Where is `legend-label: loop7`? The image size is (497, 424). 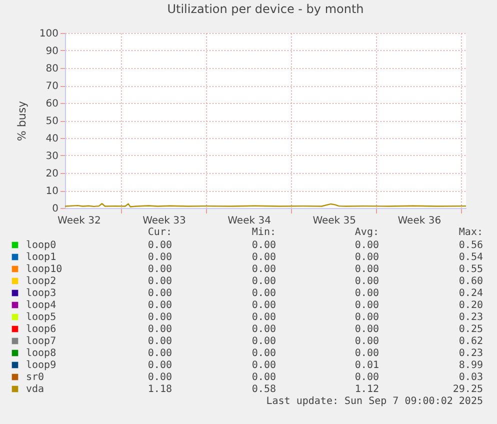
legend-label: loop7 is located at coordinates (41, 341).